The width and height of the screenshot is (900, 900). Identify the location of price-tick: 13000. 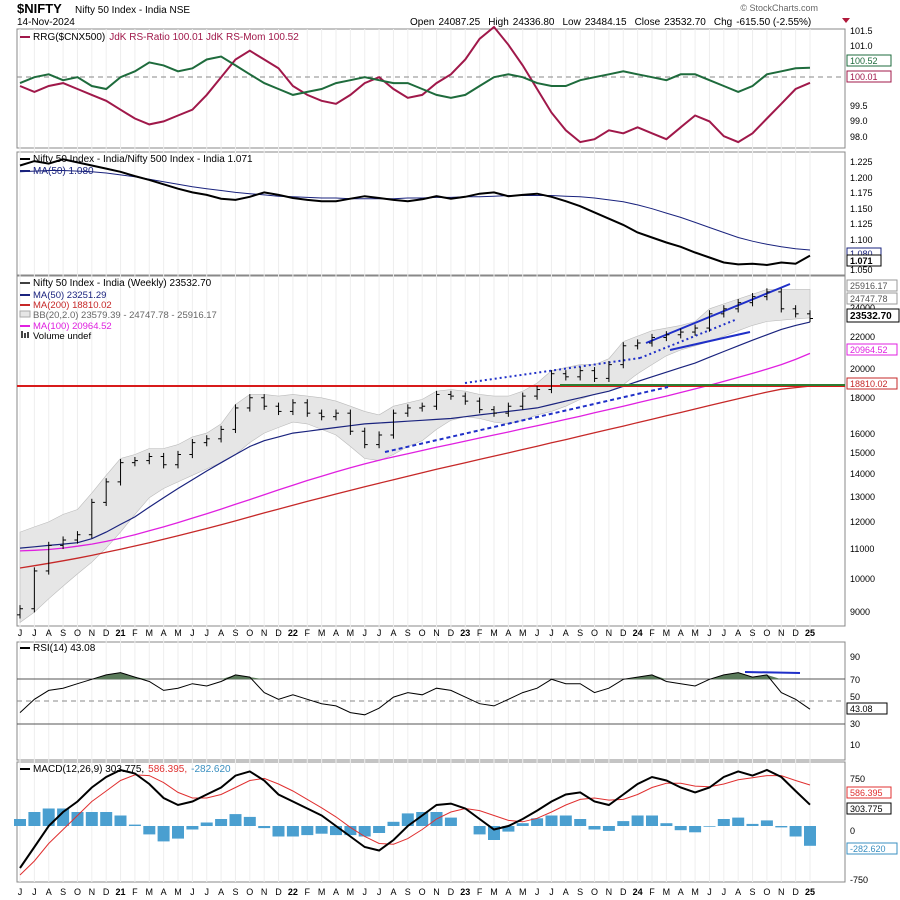
(862, 497).